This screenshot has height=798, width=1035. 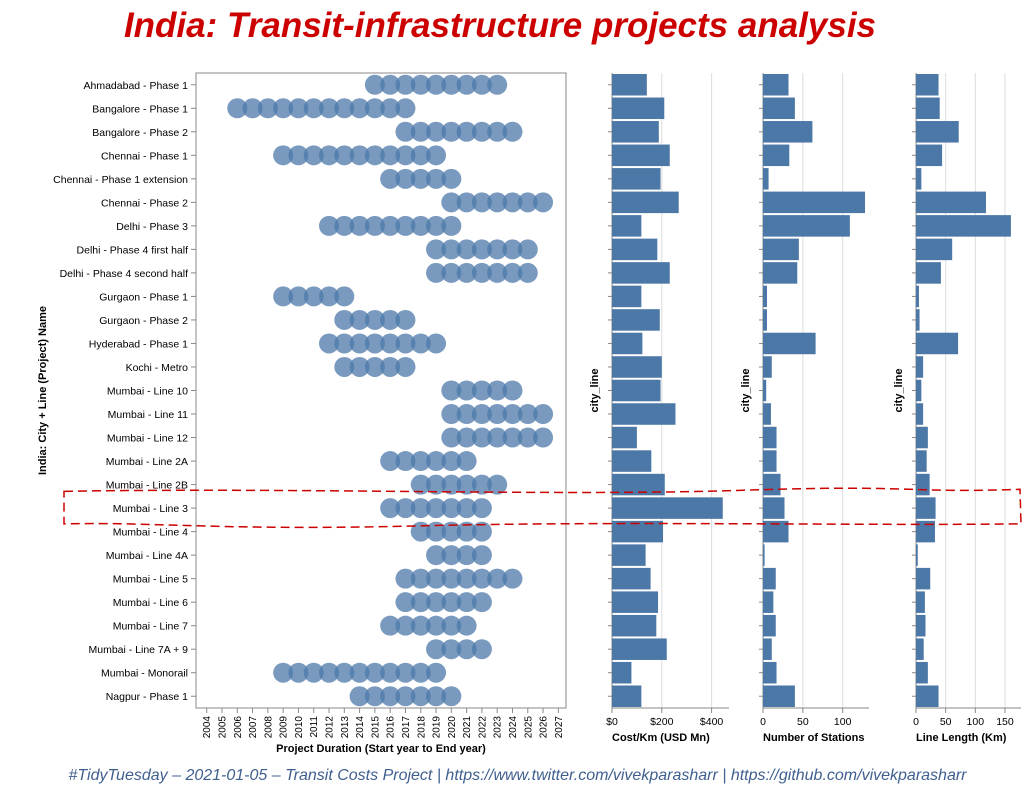 What do you see at coordinates (813, 738) in the screenshot?
I see `x-axis-title: Number of Stations` at bounding box center [813, 738].